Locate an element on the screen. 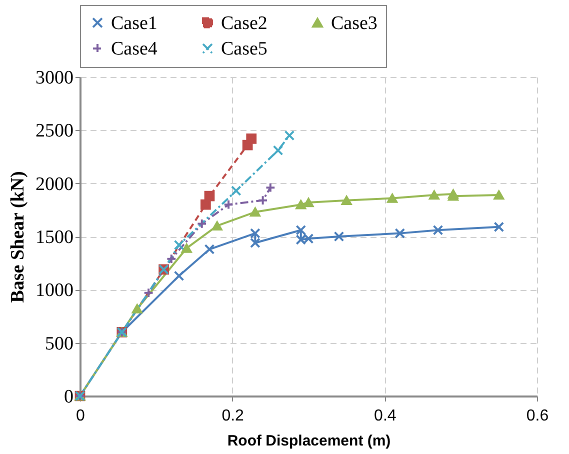 Image resolution: width=569 pixels, height=454 pixels. x-tick-label: 0 is located at coordinates (81, 416).